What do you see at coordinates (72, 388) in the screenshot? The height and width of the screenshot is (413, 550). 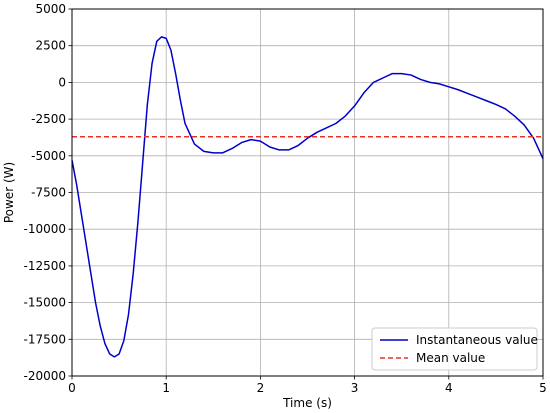 I see `x-tick-label: 0` at bounding box center [72, 388].